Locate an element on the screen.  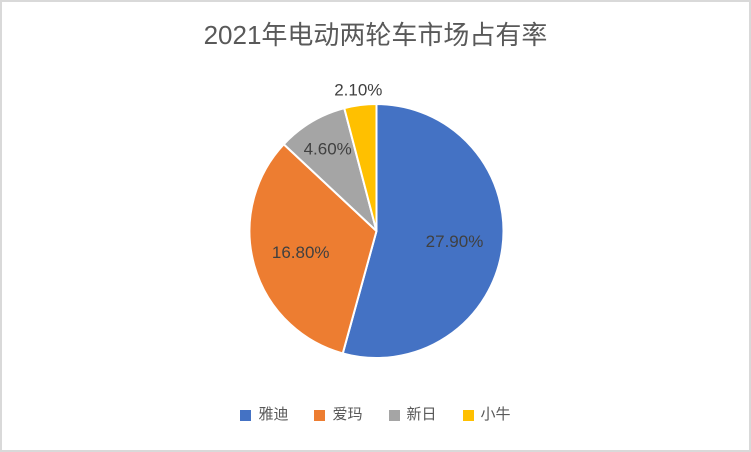
legend-item-雅迪: 雅迪 is located at coordinates (264, 415).